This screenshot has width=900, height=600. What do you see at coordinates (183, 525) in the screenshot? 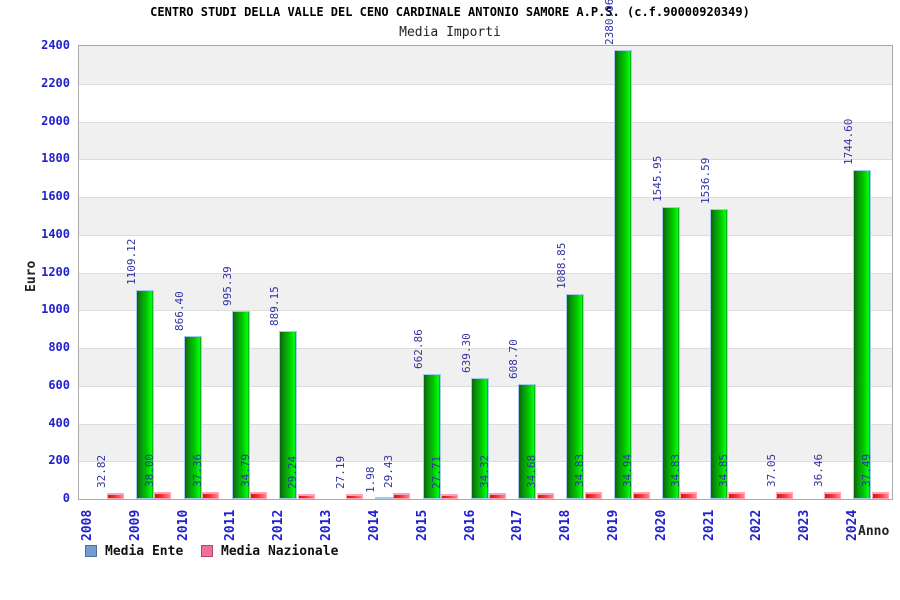
I see `x-tick-label: 2010` at bounding box center [183, 525].